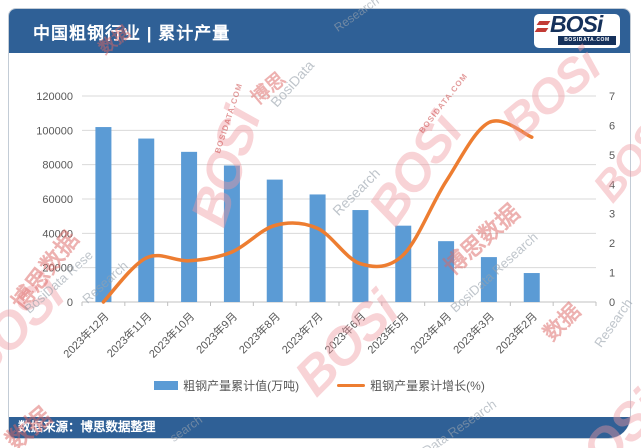 The height and width of the screenshot is (448, 641). I want to click on left-axis-label: 40000, so click(57, 234).